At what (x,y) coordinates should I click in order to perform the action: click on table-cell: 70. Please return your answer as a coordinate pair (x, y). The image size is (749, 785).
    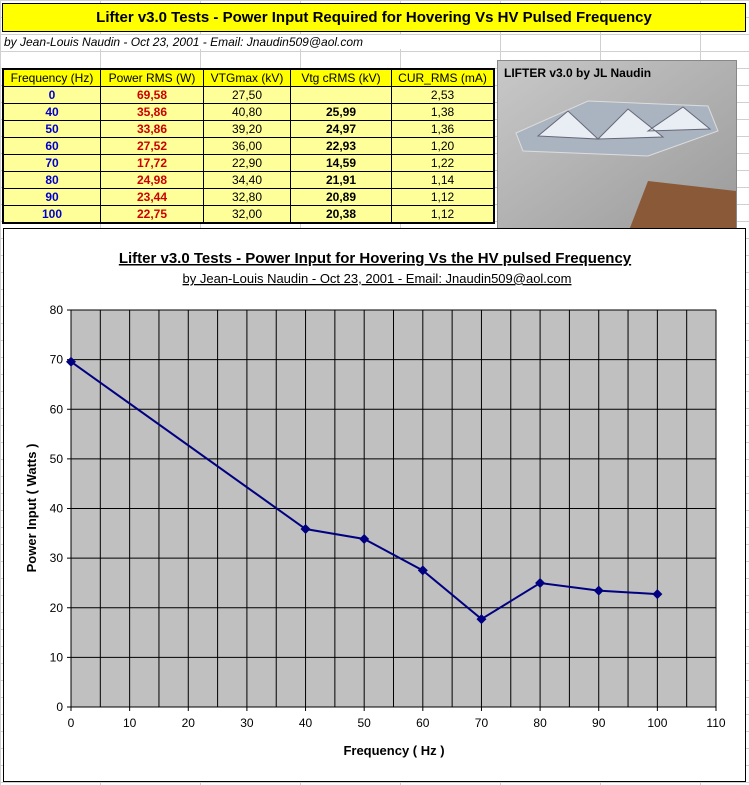
    Looking at the image, I should click on (51, 163).